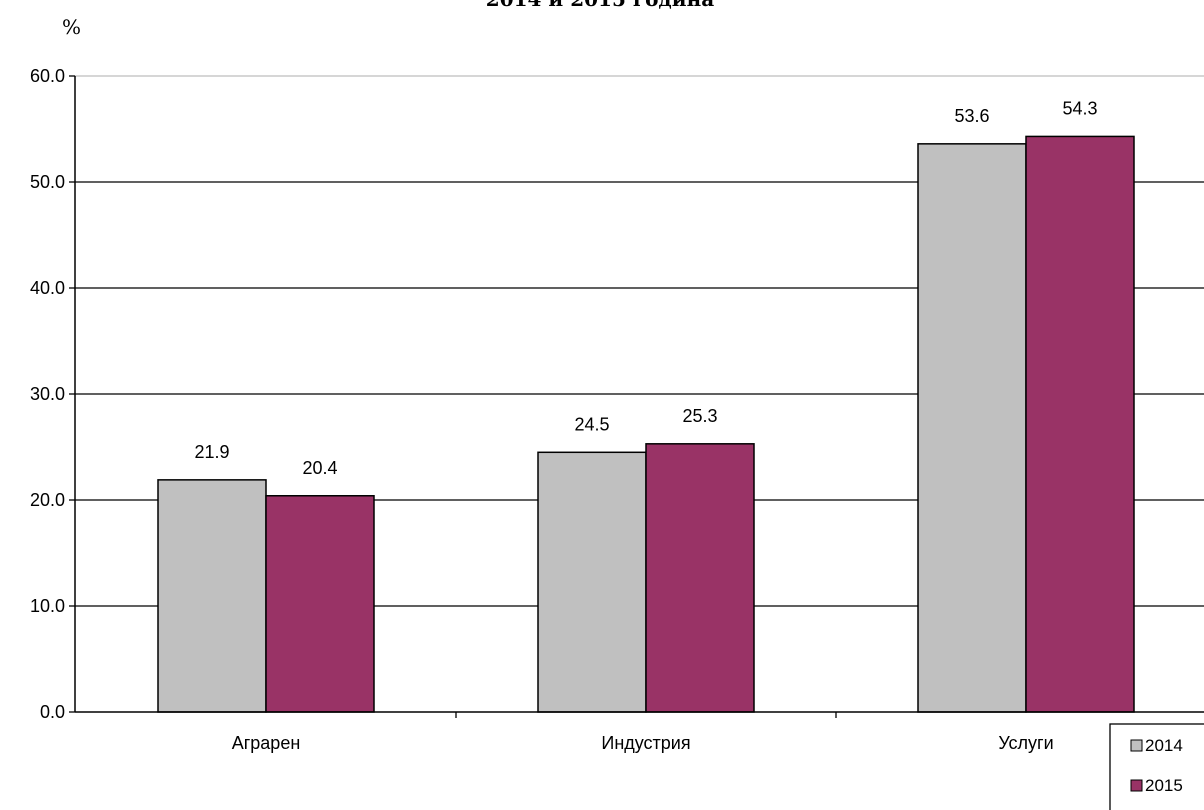 The height and width of the screenshot is (810, 1204). I want to click on legend-box, so click(1156, 766).